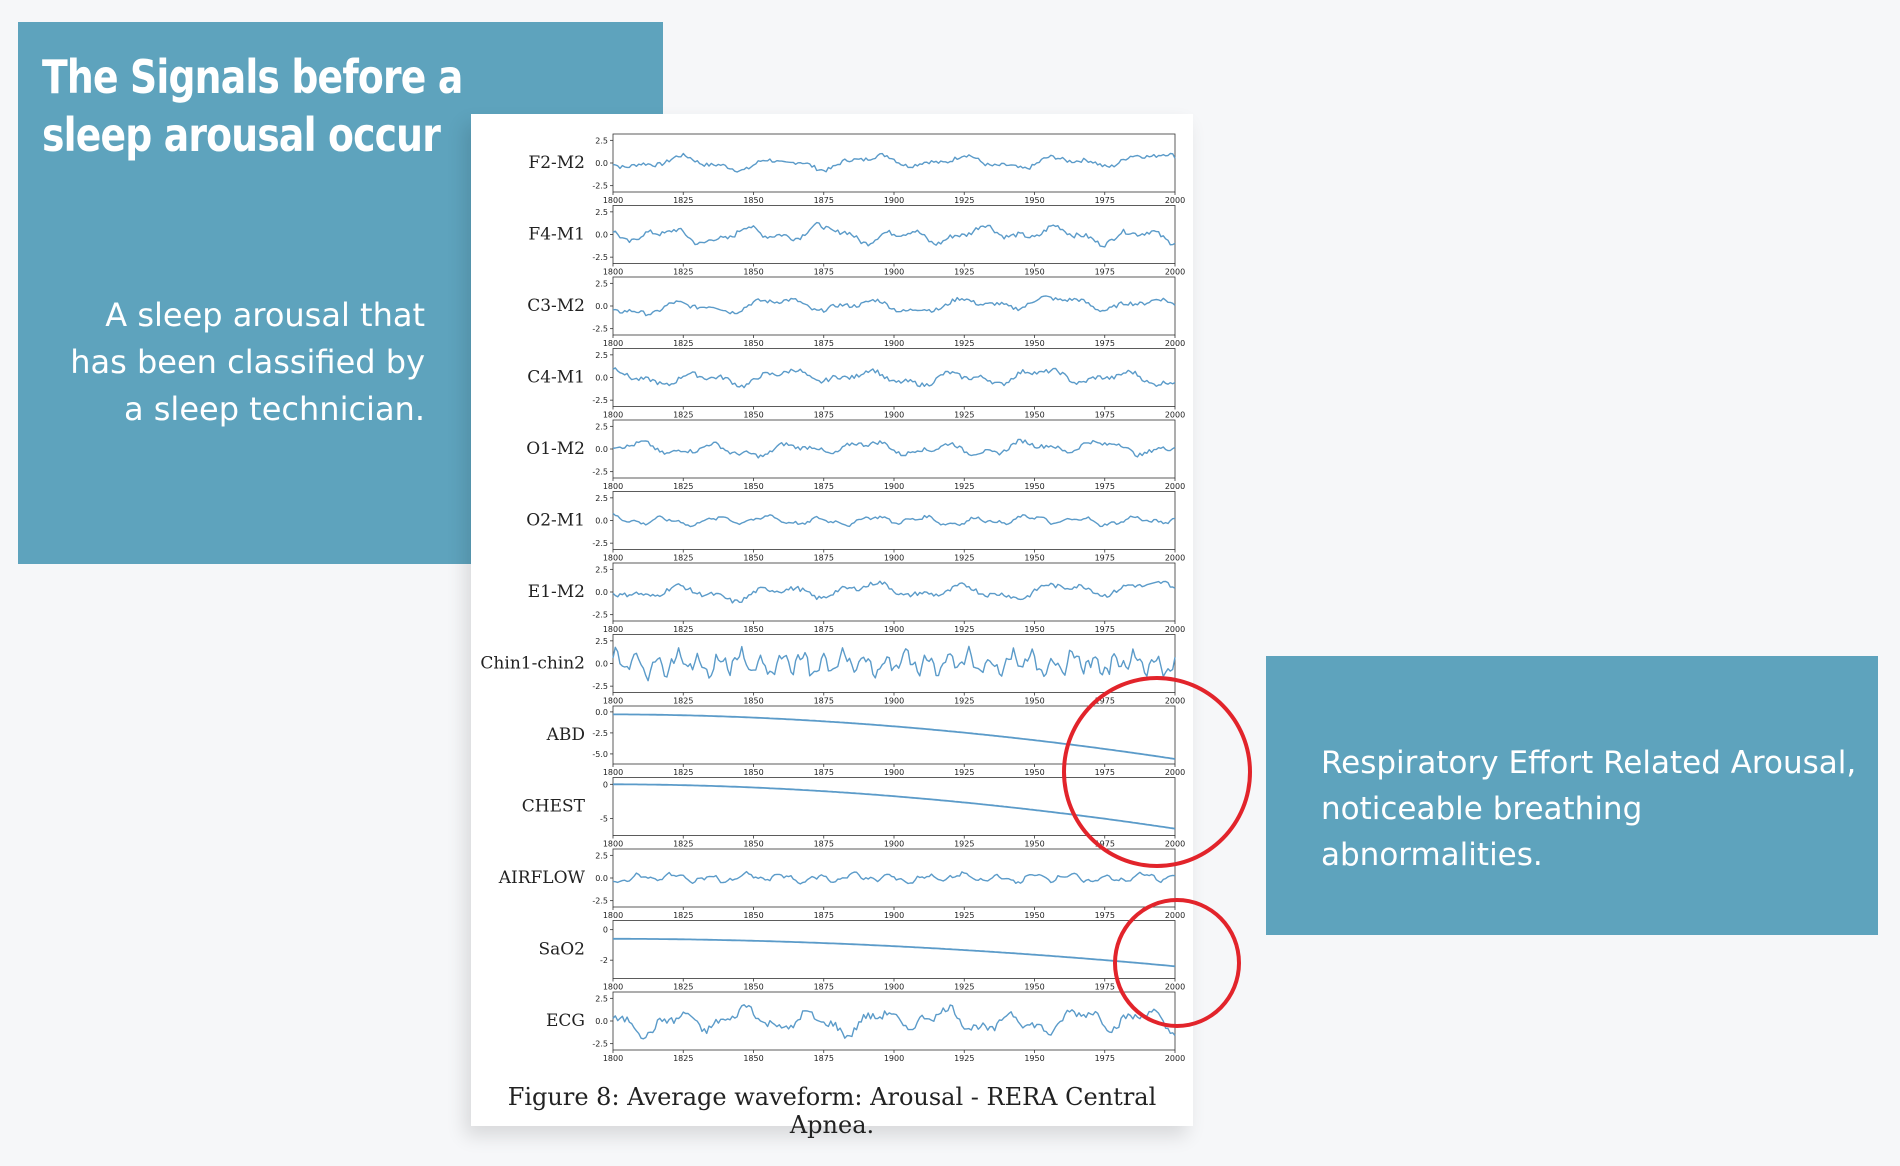 This screenshot has height=1166, width=1900. What do you see at coordinates (1177, 963) in the screenshot?
I see `sao2-highlight-circle` at bounding box center [1177, 963].